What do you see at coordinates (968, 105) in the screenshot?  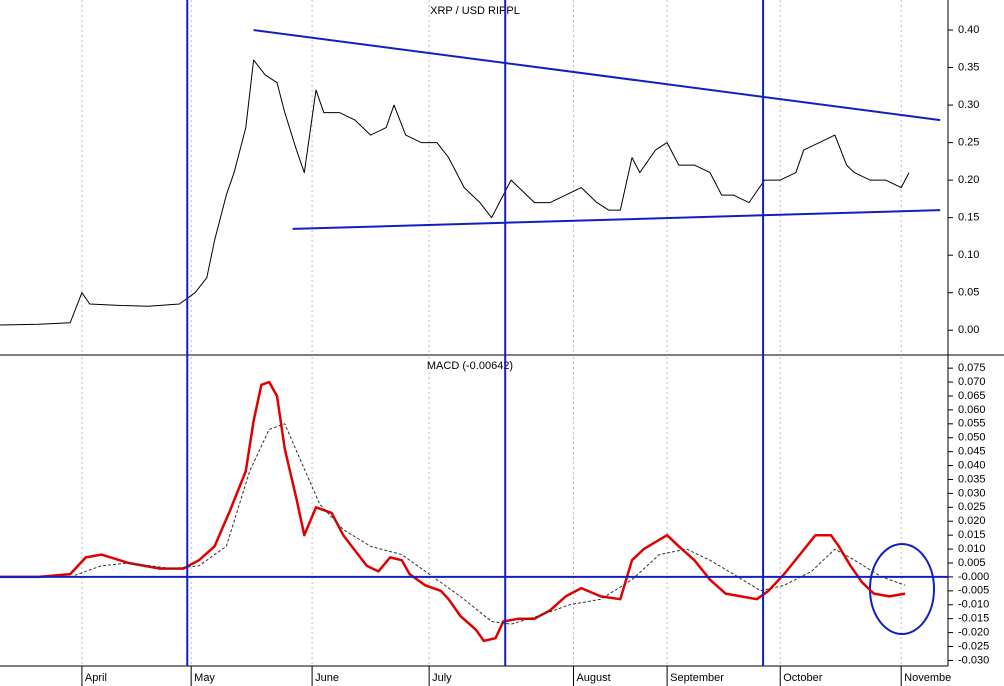 I see `y-tick-label: 0.30` at bounding box center [968, 105].